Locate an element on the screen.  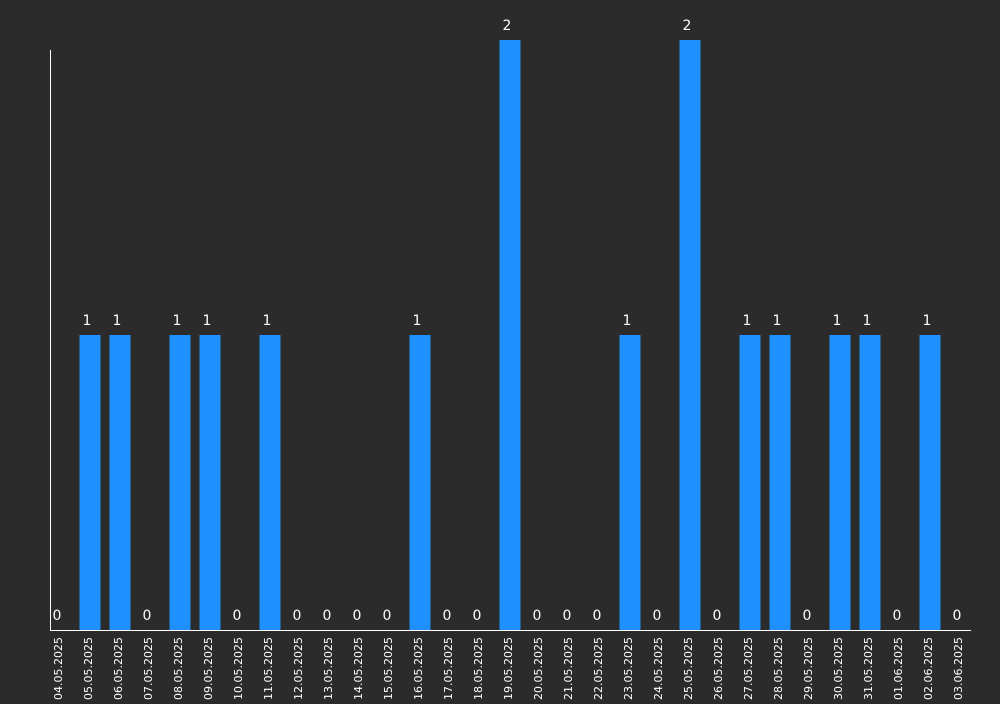
x-tick-label-13.05.2025: 13.05.2025 is located at coordinates (328, 668).